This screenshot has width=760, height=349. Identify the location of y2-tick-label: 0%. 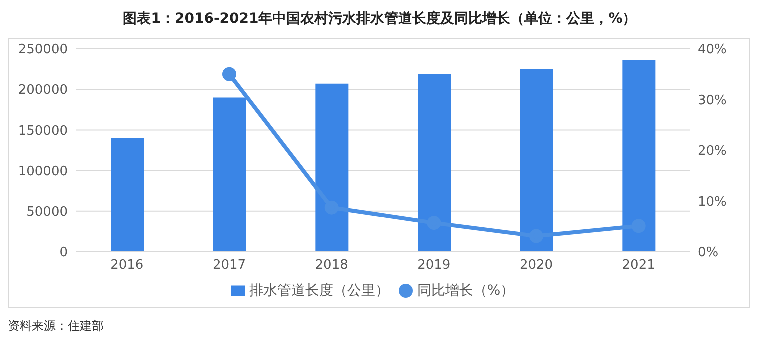
(708, 253).